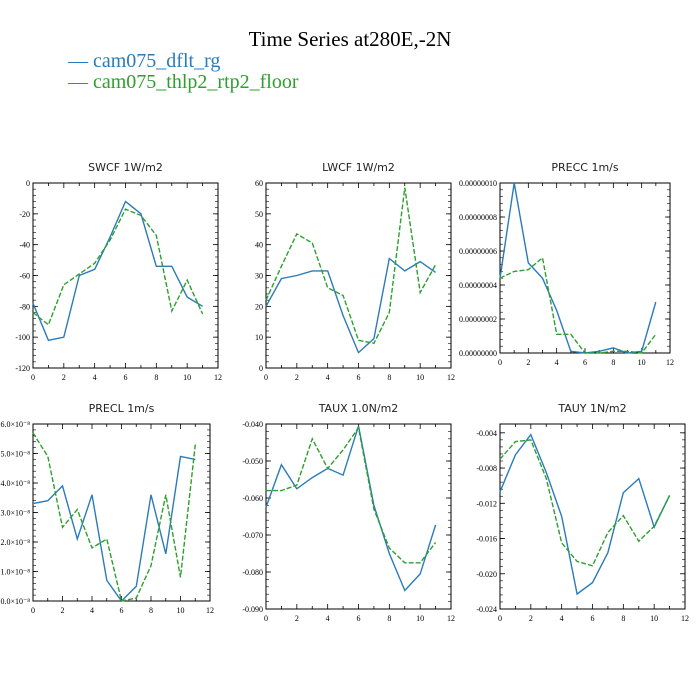 The image size is (700, 700). What do you see at coordinates (478, 319) in the screenshot?
I see `y-tick-label: 0.00000002` at bounding box center [478, 319].